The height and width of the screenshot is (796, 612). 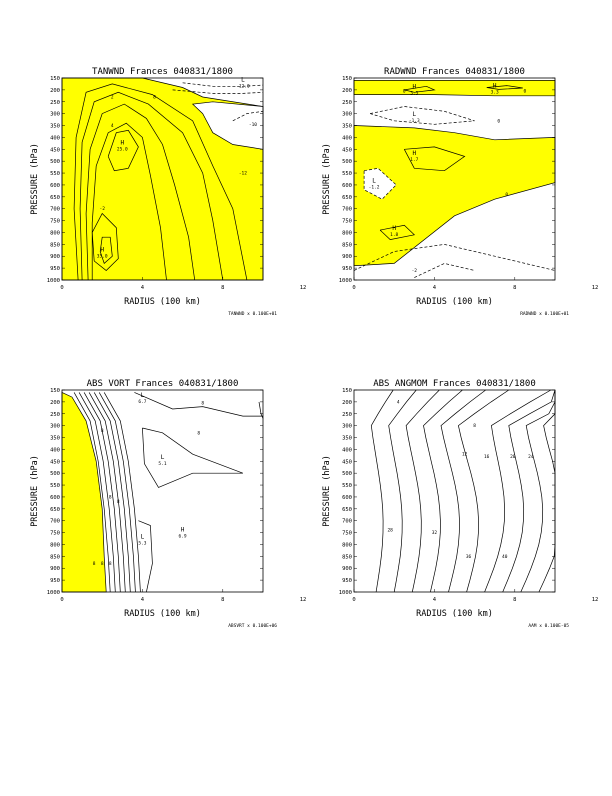 What do you see at coordinates (394, 235) in the screenshot?
I see `extremum-value: 1.8` at bounding box center [394, 235].